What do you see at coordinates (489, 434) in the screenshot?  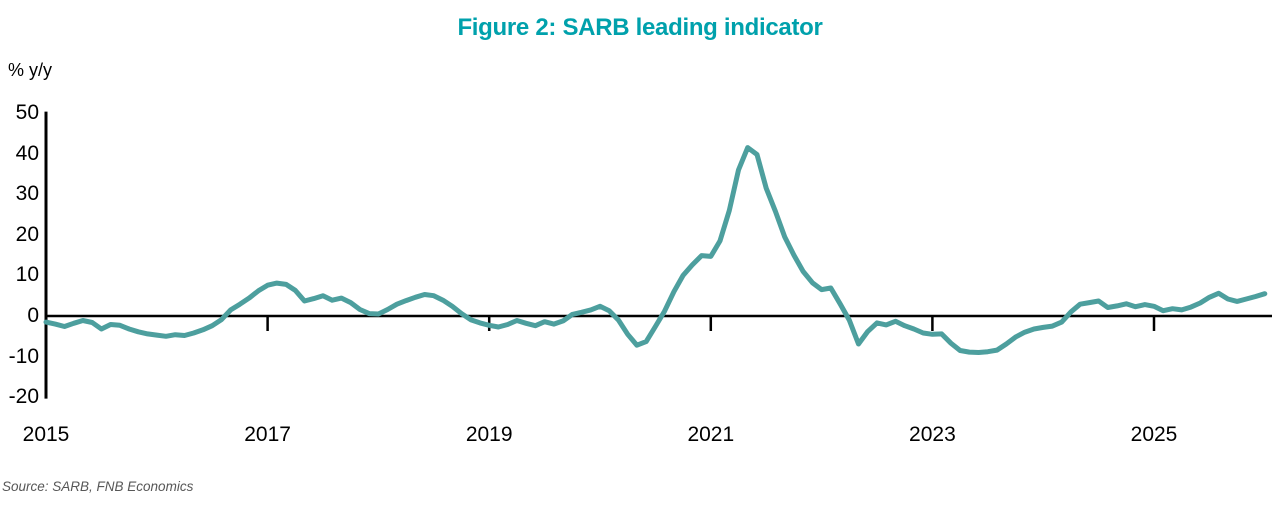 I see `x-axis-year-label: 2019` at bounding box center [489, 434].